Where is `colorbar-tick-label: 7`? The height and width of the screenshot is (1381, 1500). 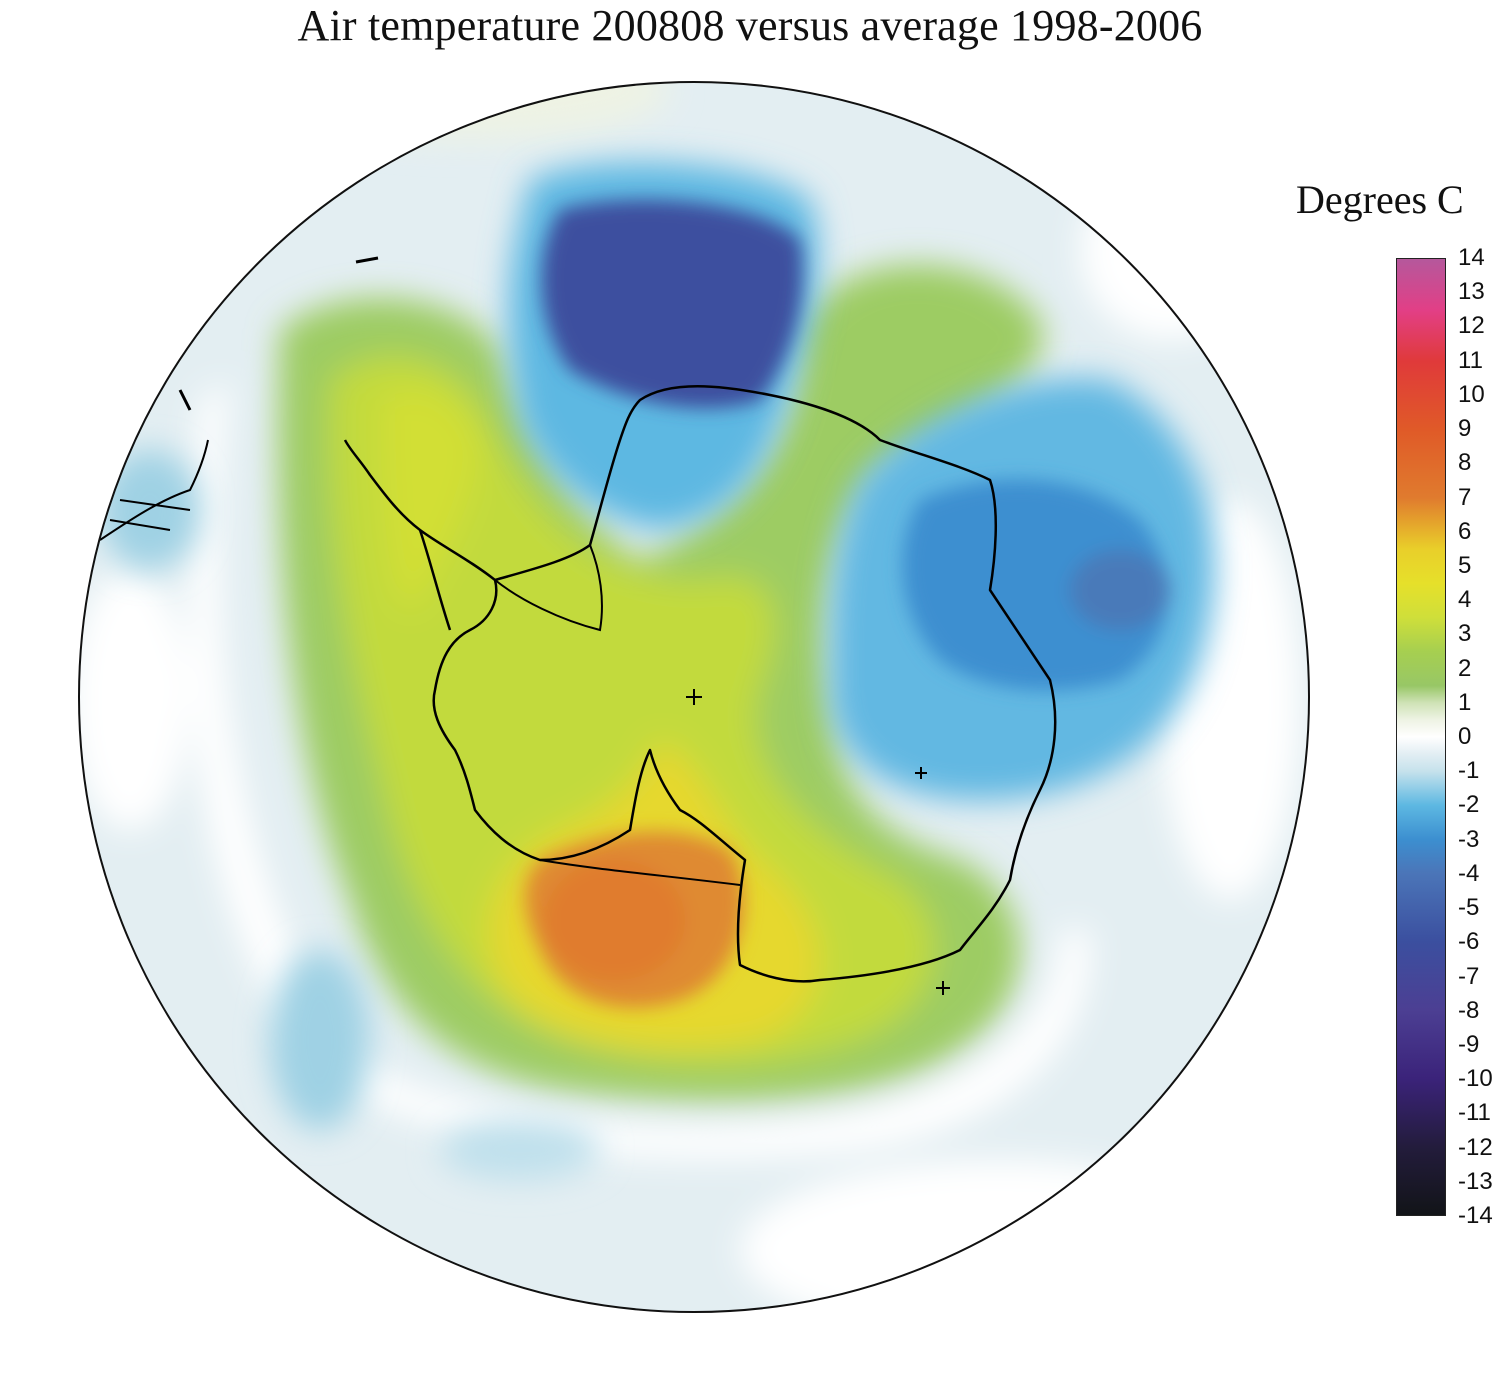
colorbar-tick-label: 7 is located at coordinates (1465, 497).